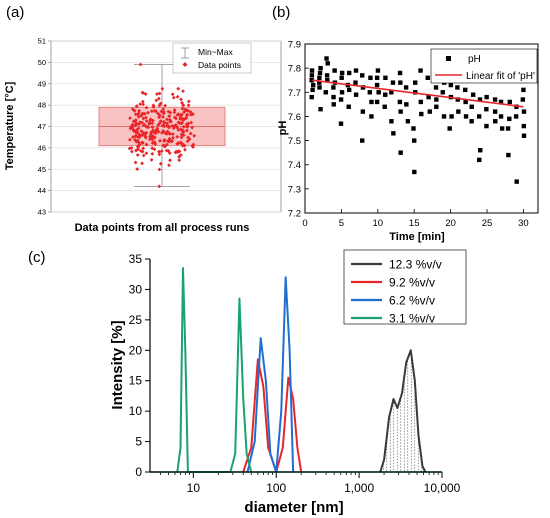 The width and height of the screenshot is (550, 518). I want to click on ph-y-tick-label: 7.8, so click(294, 69).